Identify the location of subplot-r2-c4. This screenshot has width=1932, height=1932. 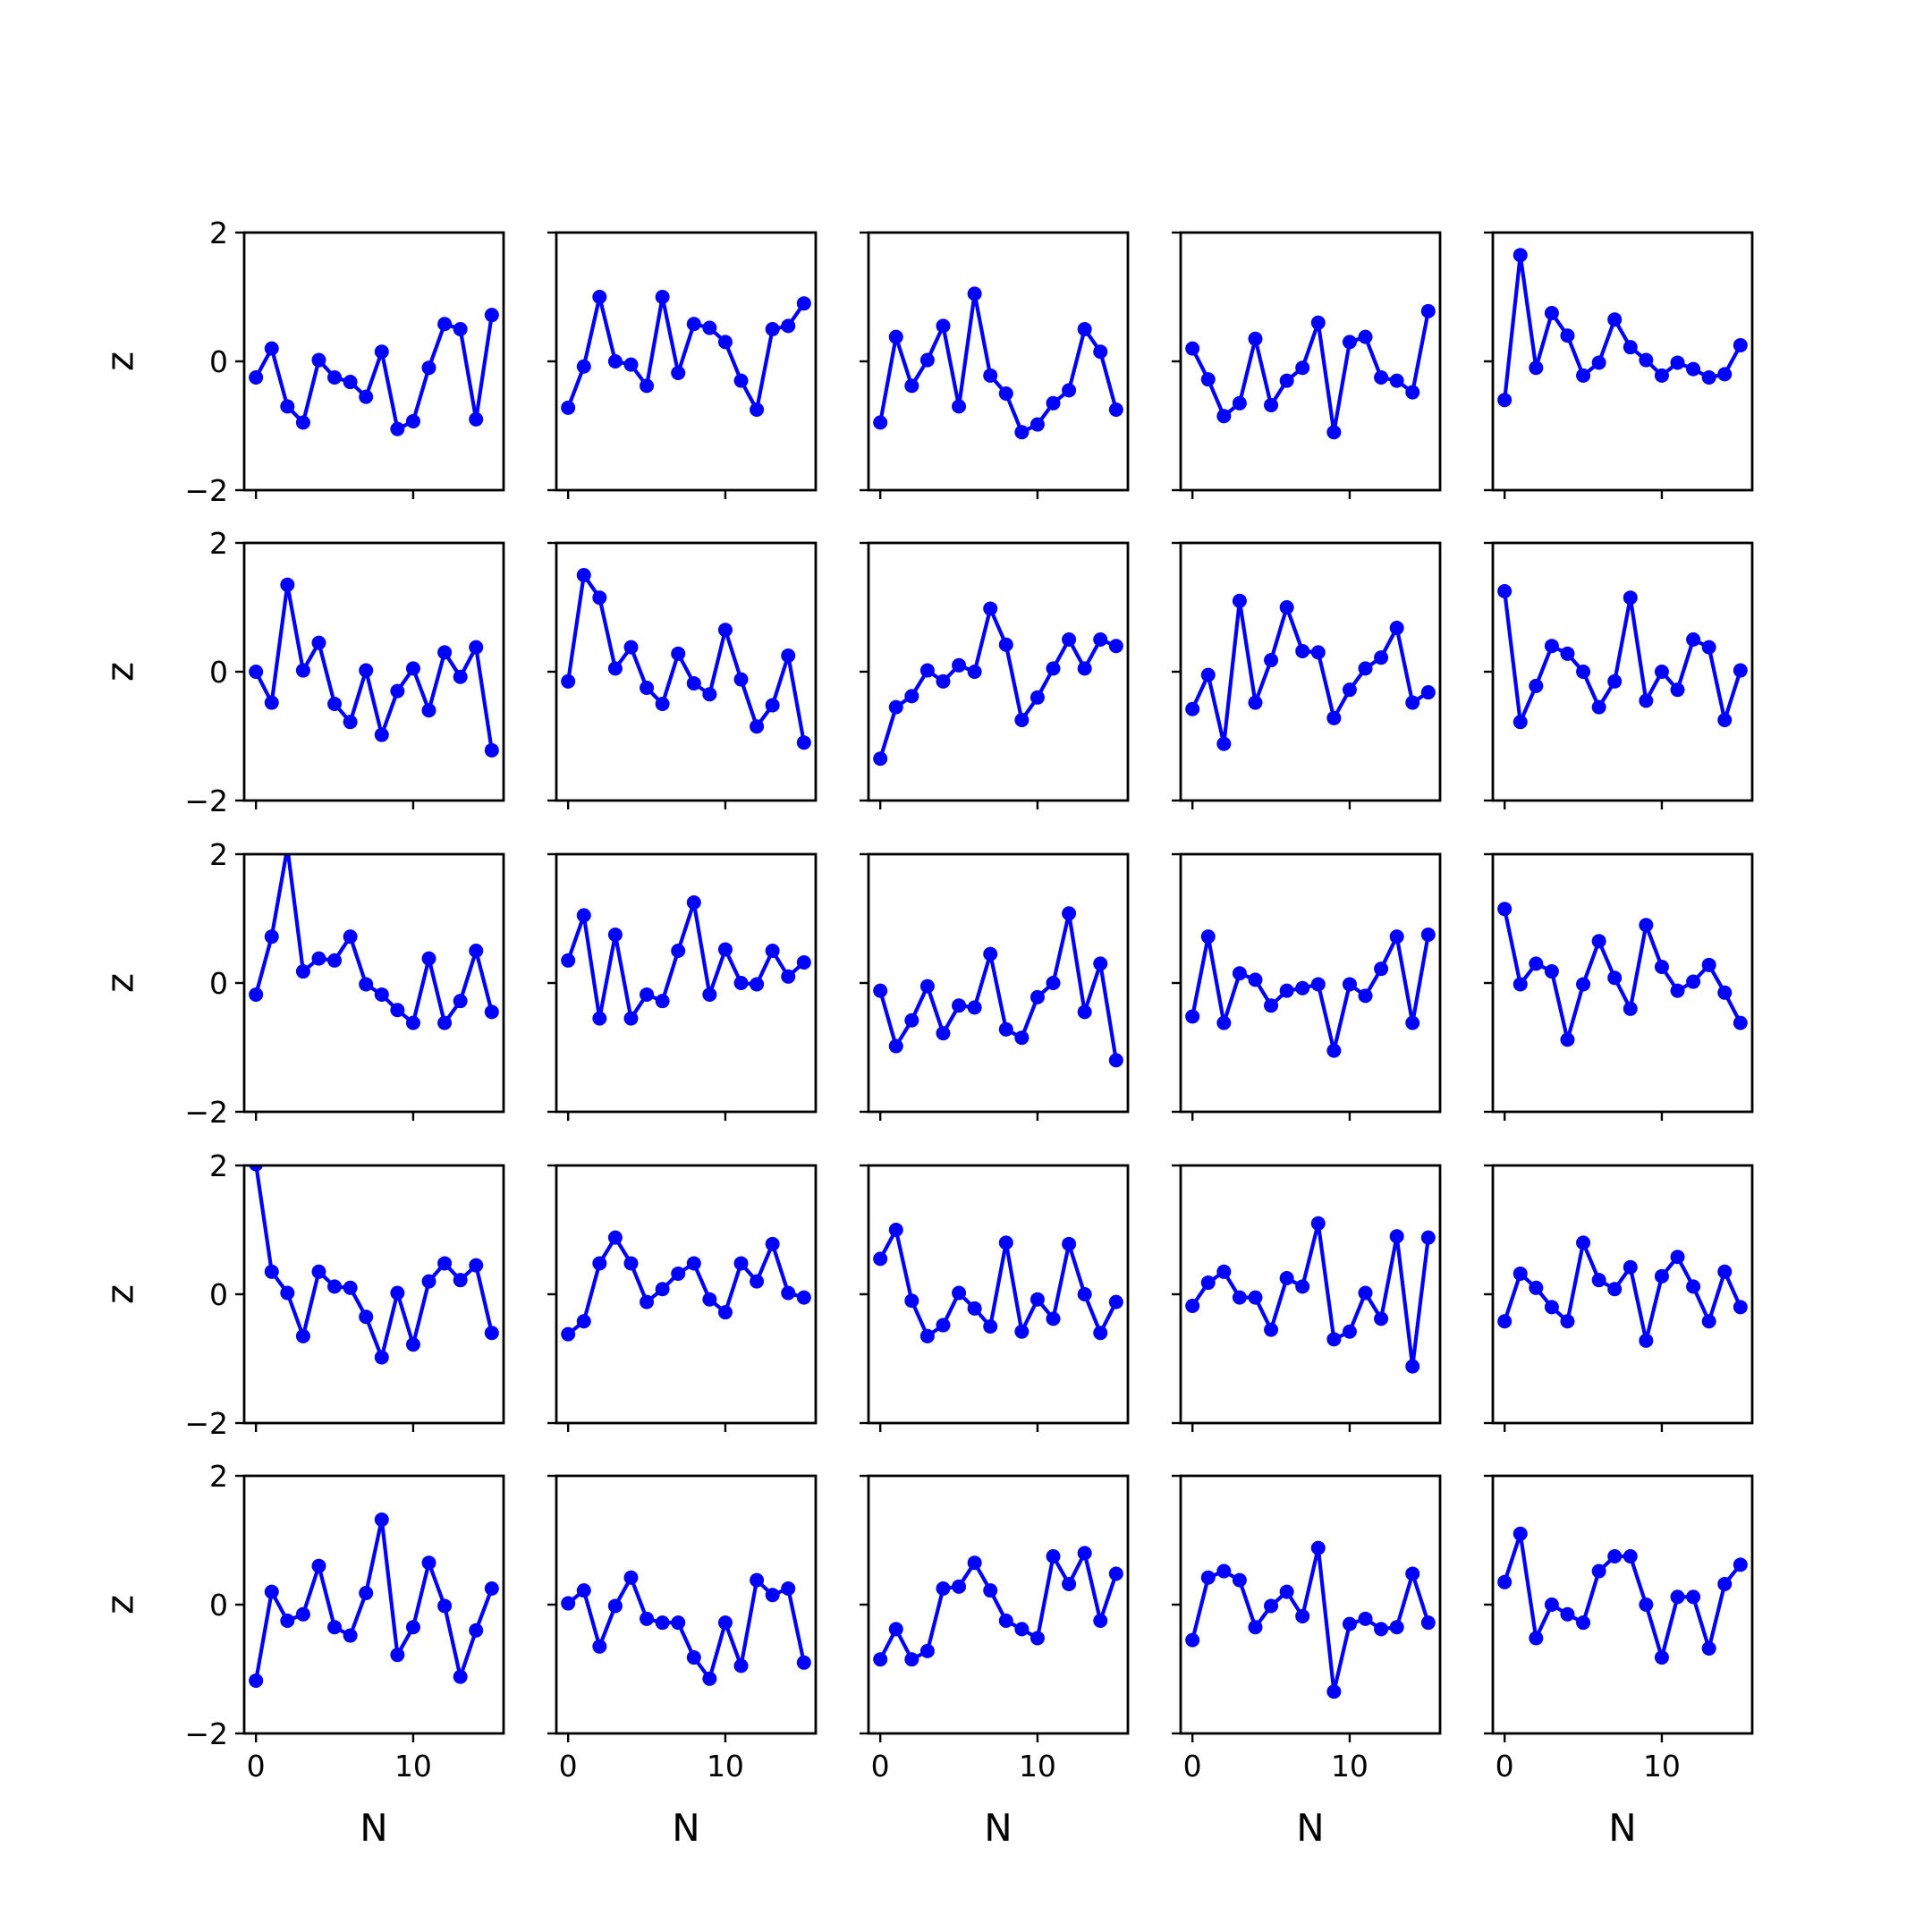
(1307, 675).